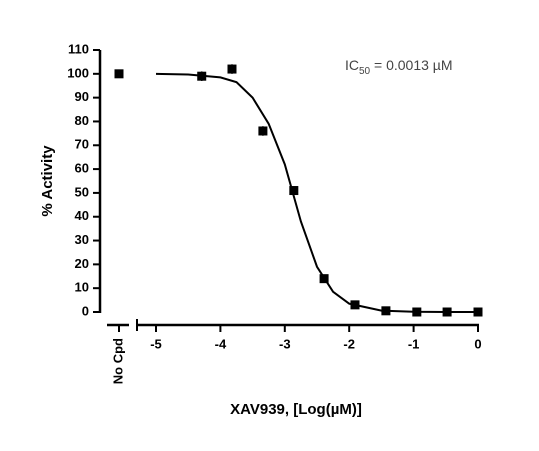 The width and height of the screenshot is (539, 451). I want to click on y-tick-label: 20, so click(82, 263).